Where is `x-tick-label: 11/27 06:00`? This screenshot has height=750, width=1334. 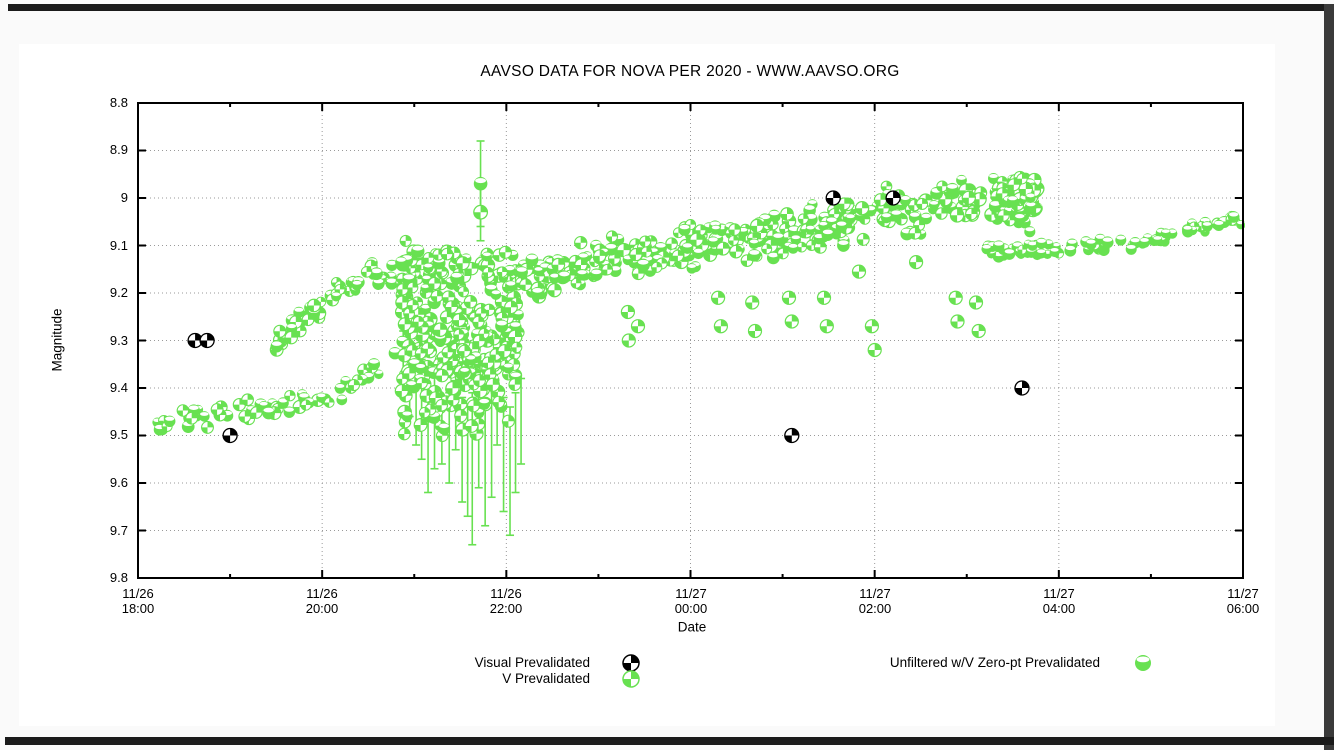
x-tick-label: 11/27 06:00 is located at coordinates (1243, 601).